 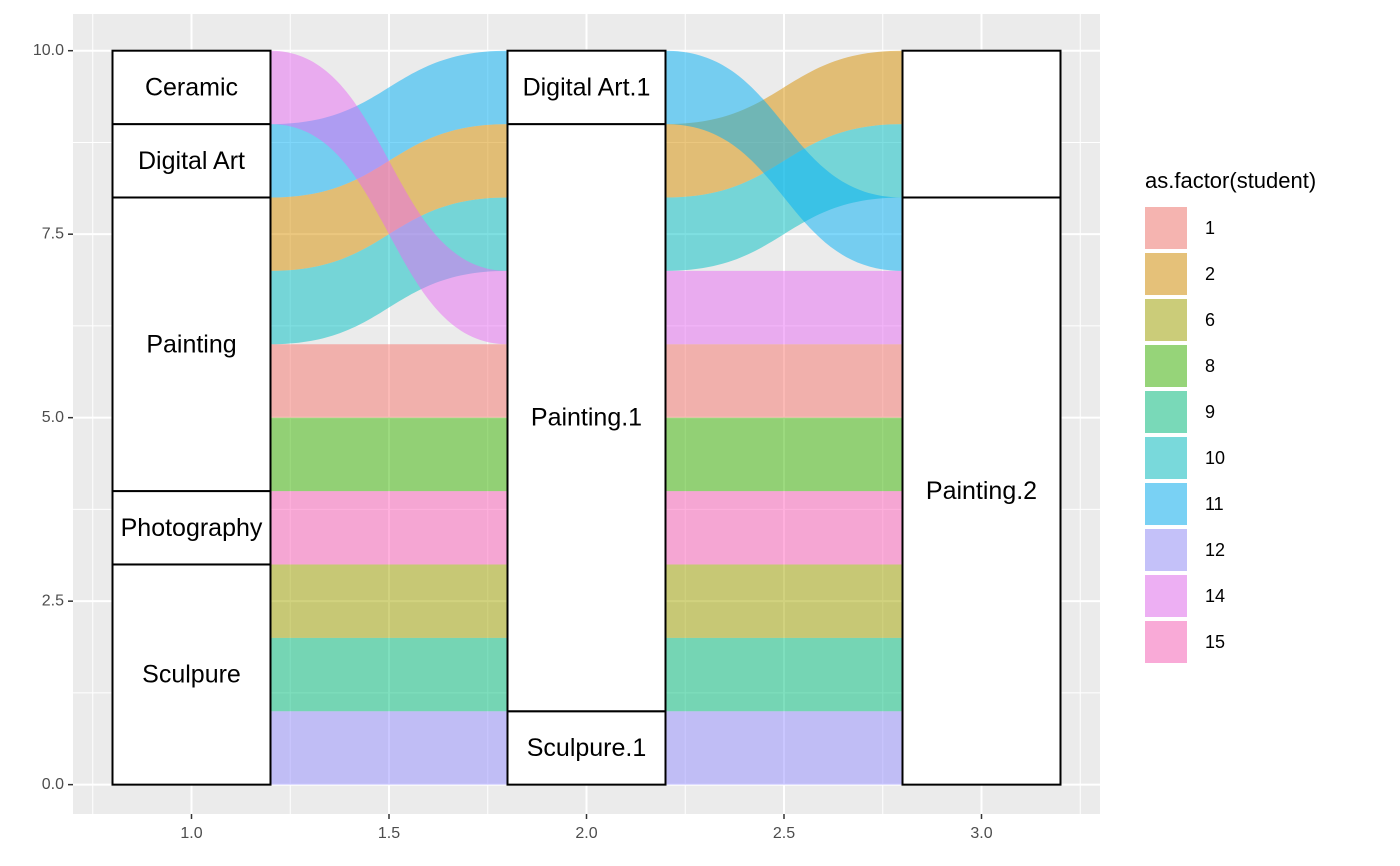 I want to click on stratum-label: Digital Art, so click(x=191, y=161).